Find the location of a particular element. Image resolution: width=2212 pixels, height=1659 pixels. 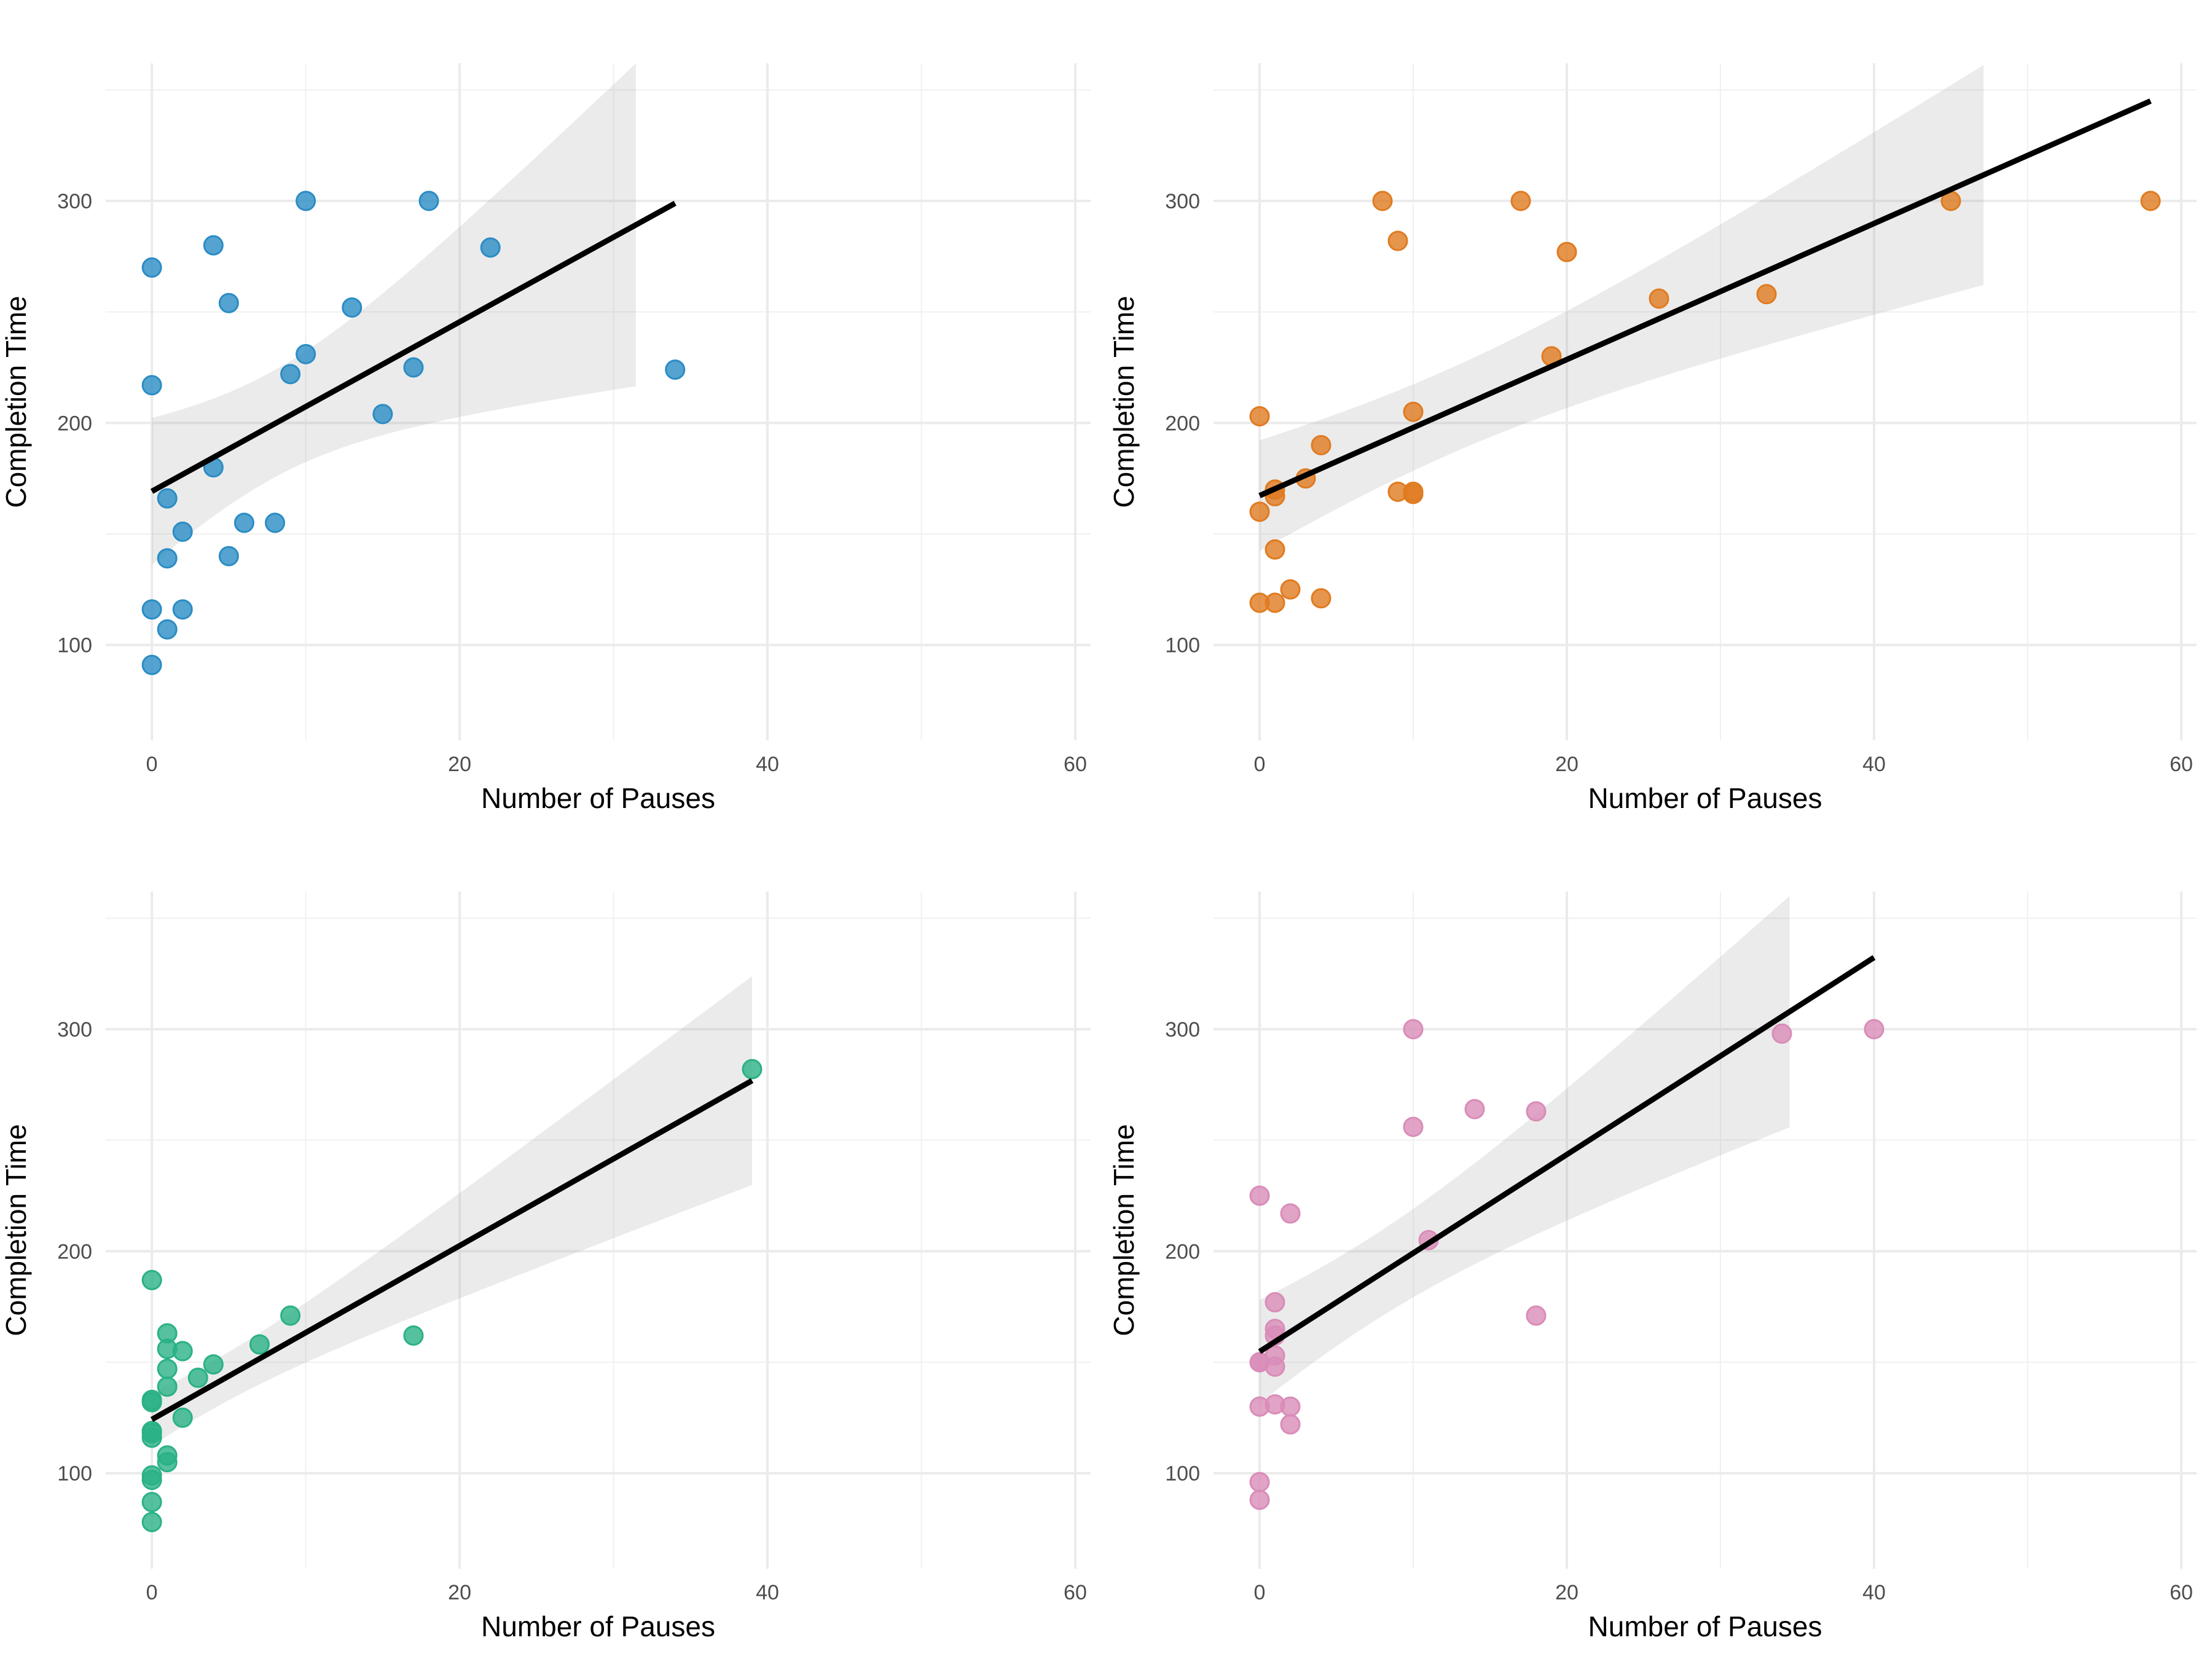

x-axis-title: Number of Pauses is located at coordinates (1705, 798).